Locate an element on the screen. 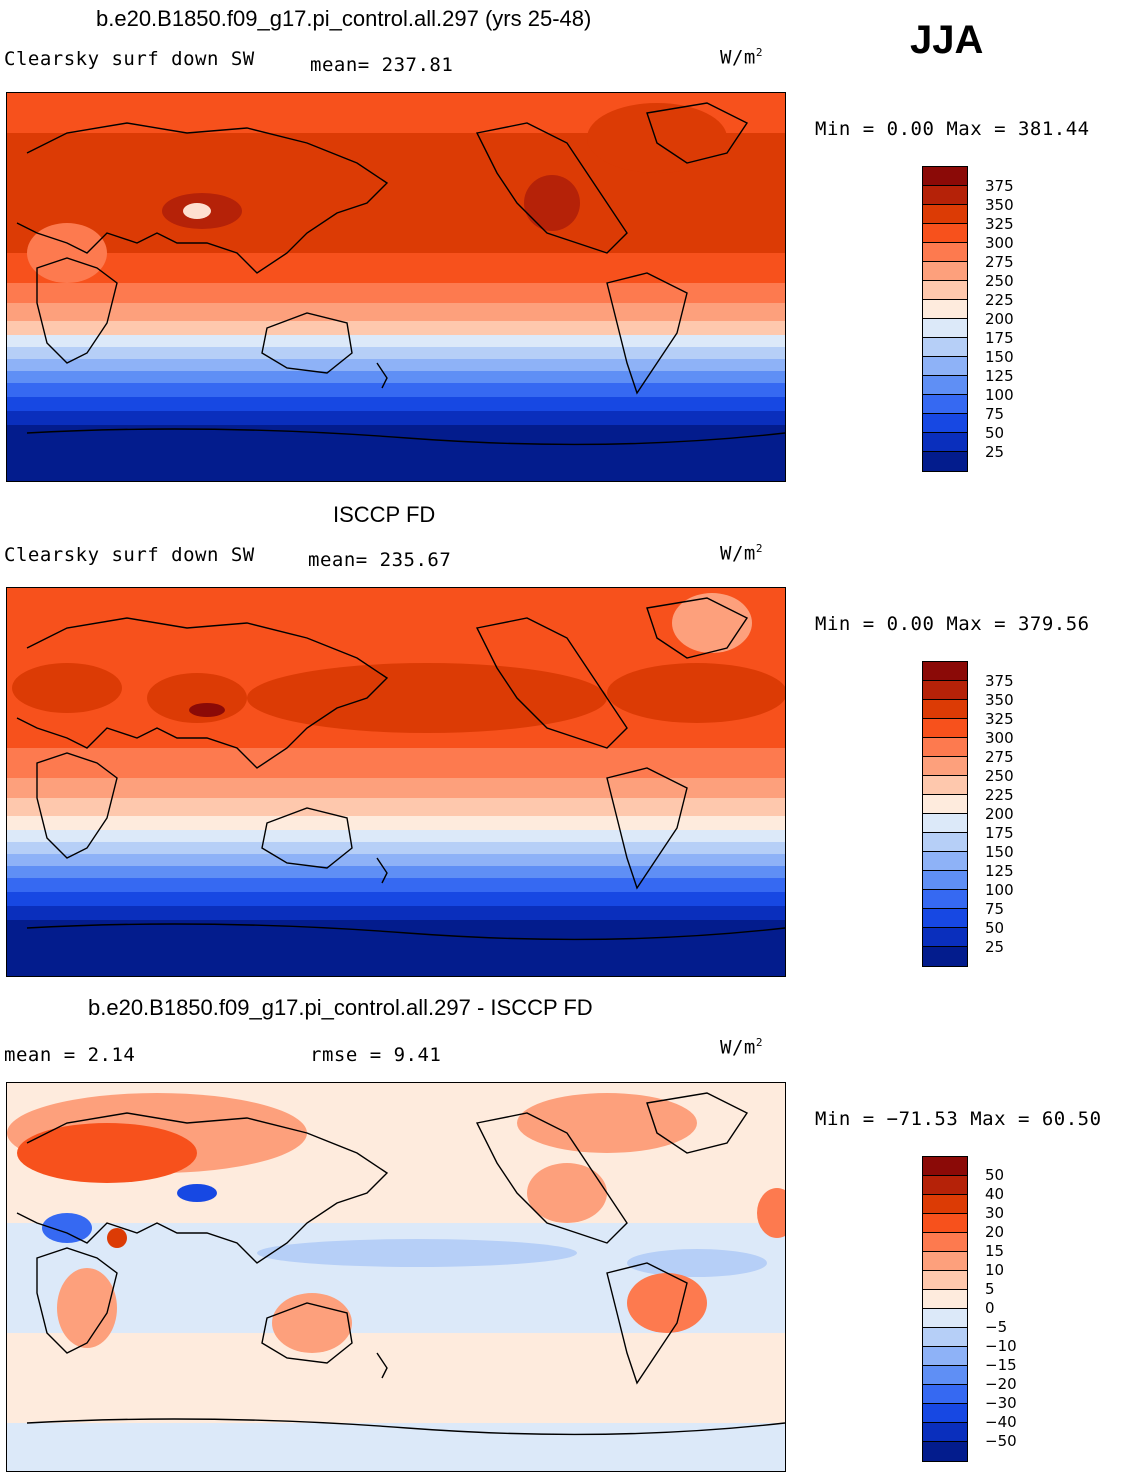  panel2-cbar-label: 300 is located at coordinates (999, 738).